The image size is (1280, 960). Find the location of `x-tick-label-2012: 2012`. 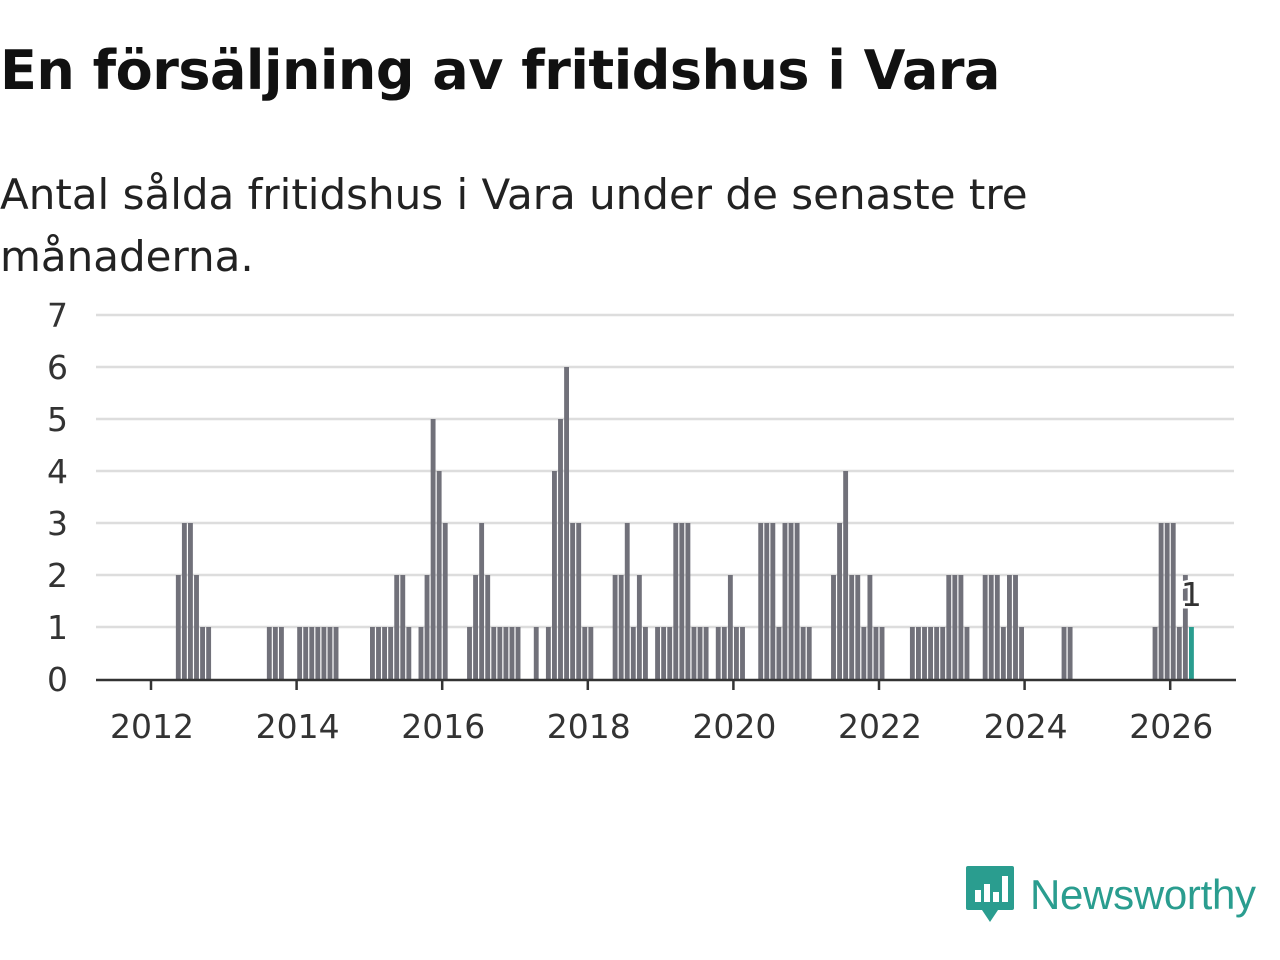

x-tick-label-2012: 2012 is located at coordinates (152, 726).